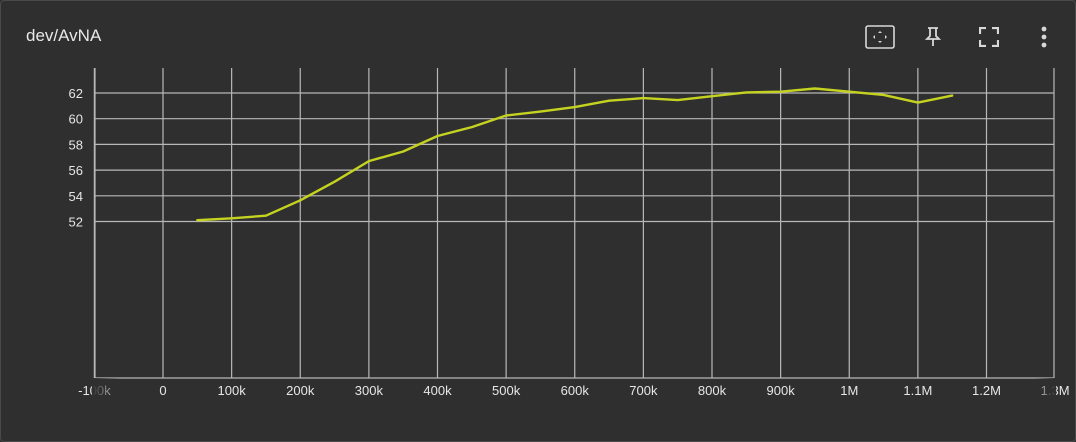 This screenshot has height=442, width=1076. I want to click on more-vert-icon, so click(1044, 37).